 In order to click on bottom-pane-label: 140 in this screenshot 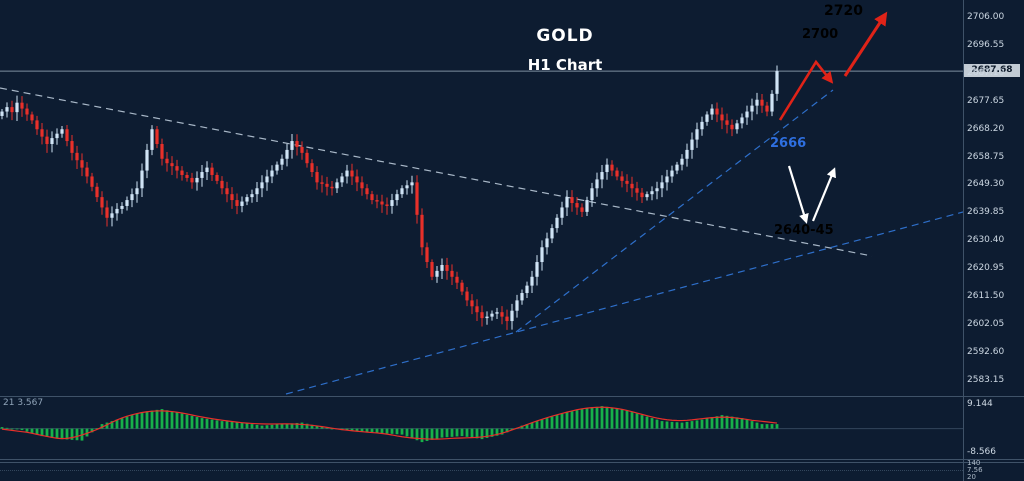, I will do `click(974, 463)`.